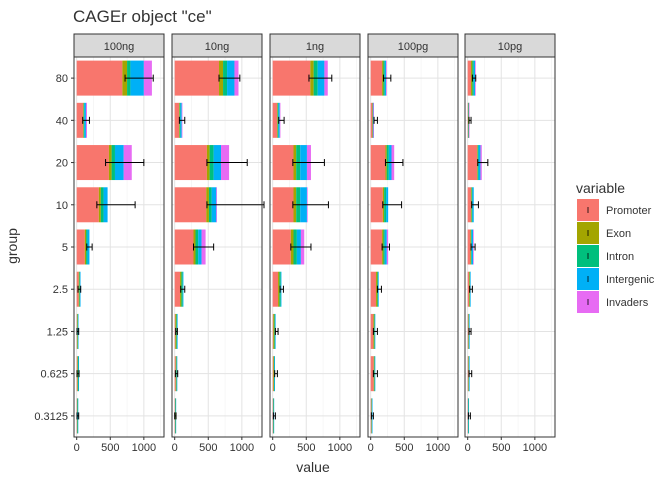  What do you see at coordinates (119, 243) in the screenshot?
I see `panel-100ng: 100ng 0 500 1000` at bounding box center [119, 243].